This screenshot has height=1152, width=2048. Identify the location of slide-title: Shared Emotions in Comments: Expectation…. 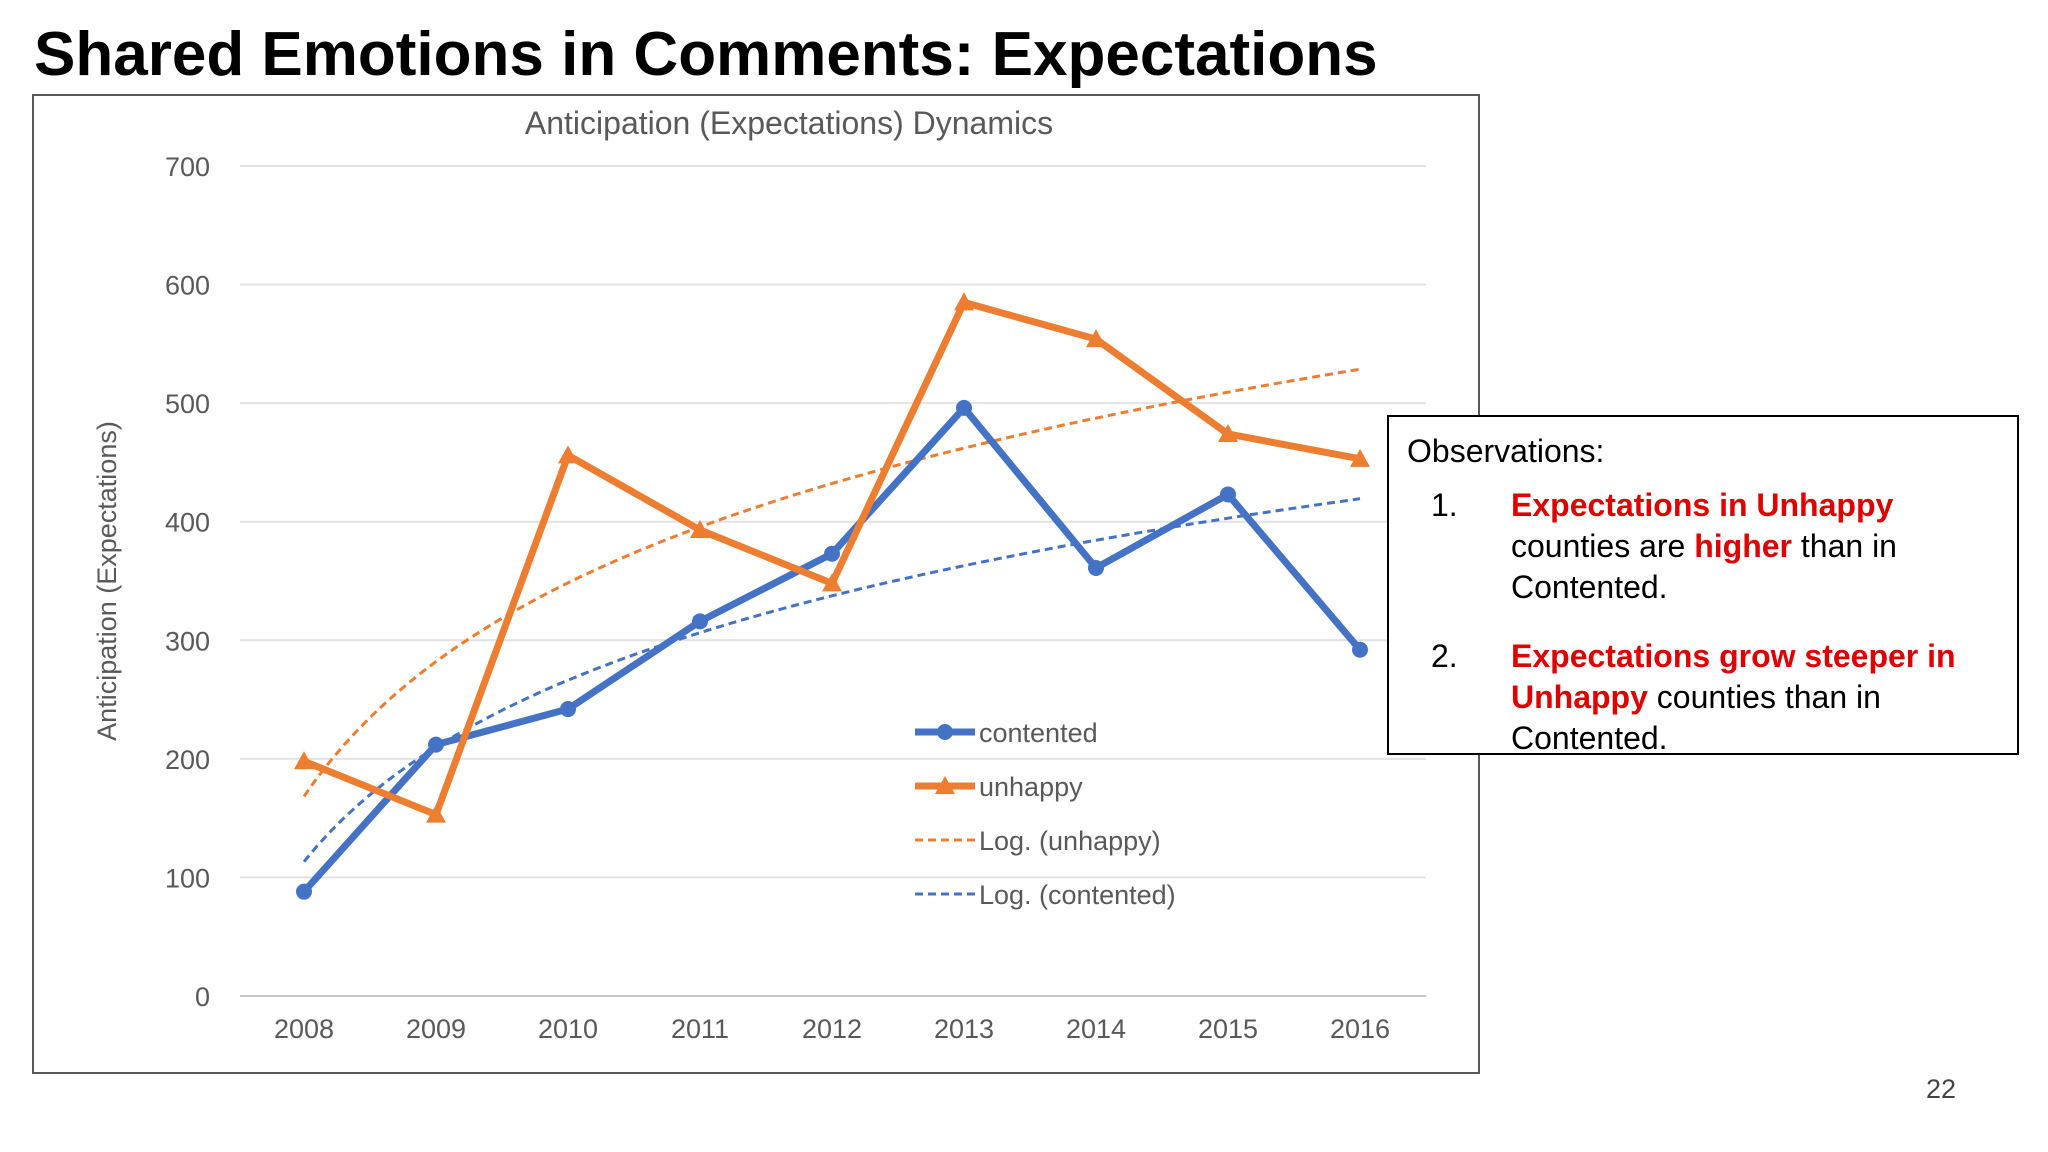
(706, 54).